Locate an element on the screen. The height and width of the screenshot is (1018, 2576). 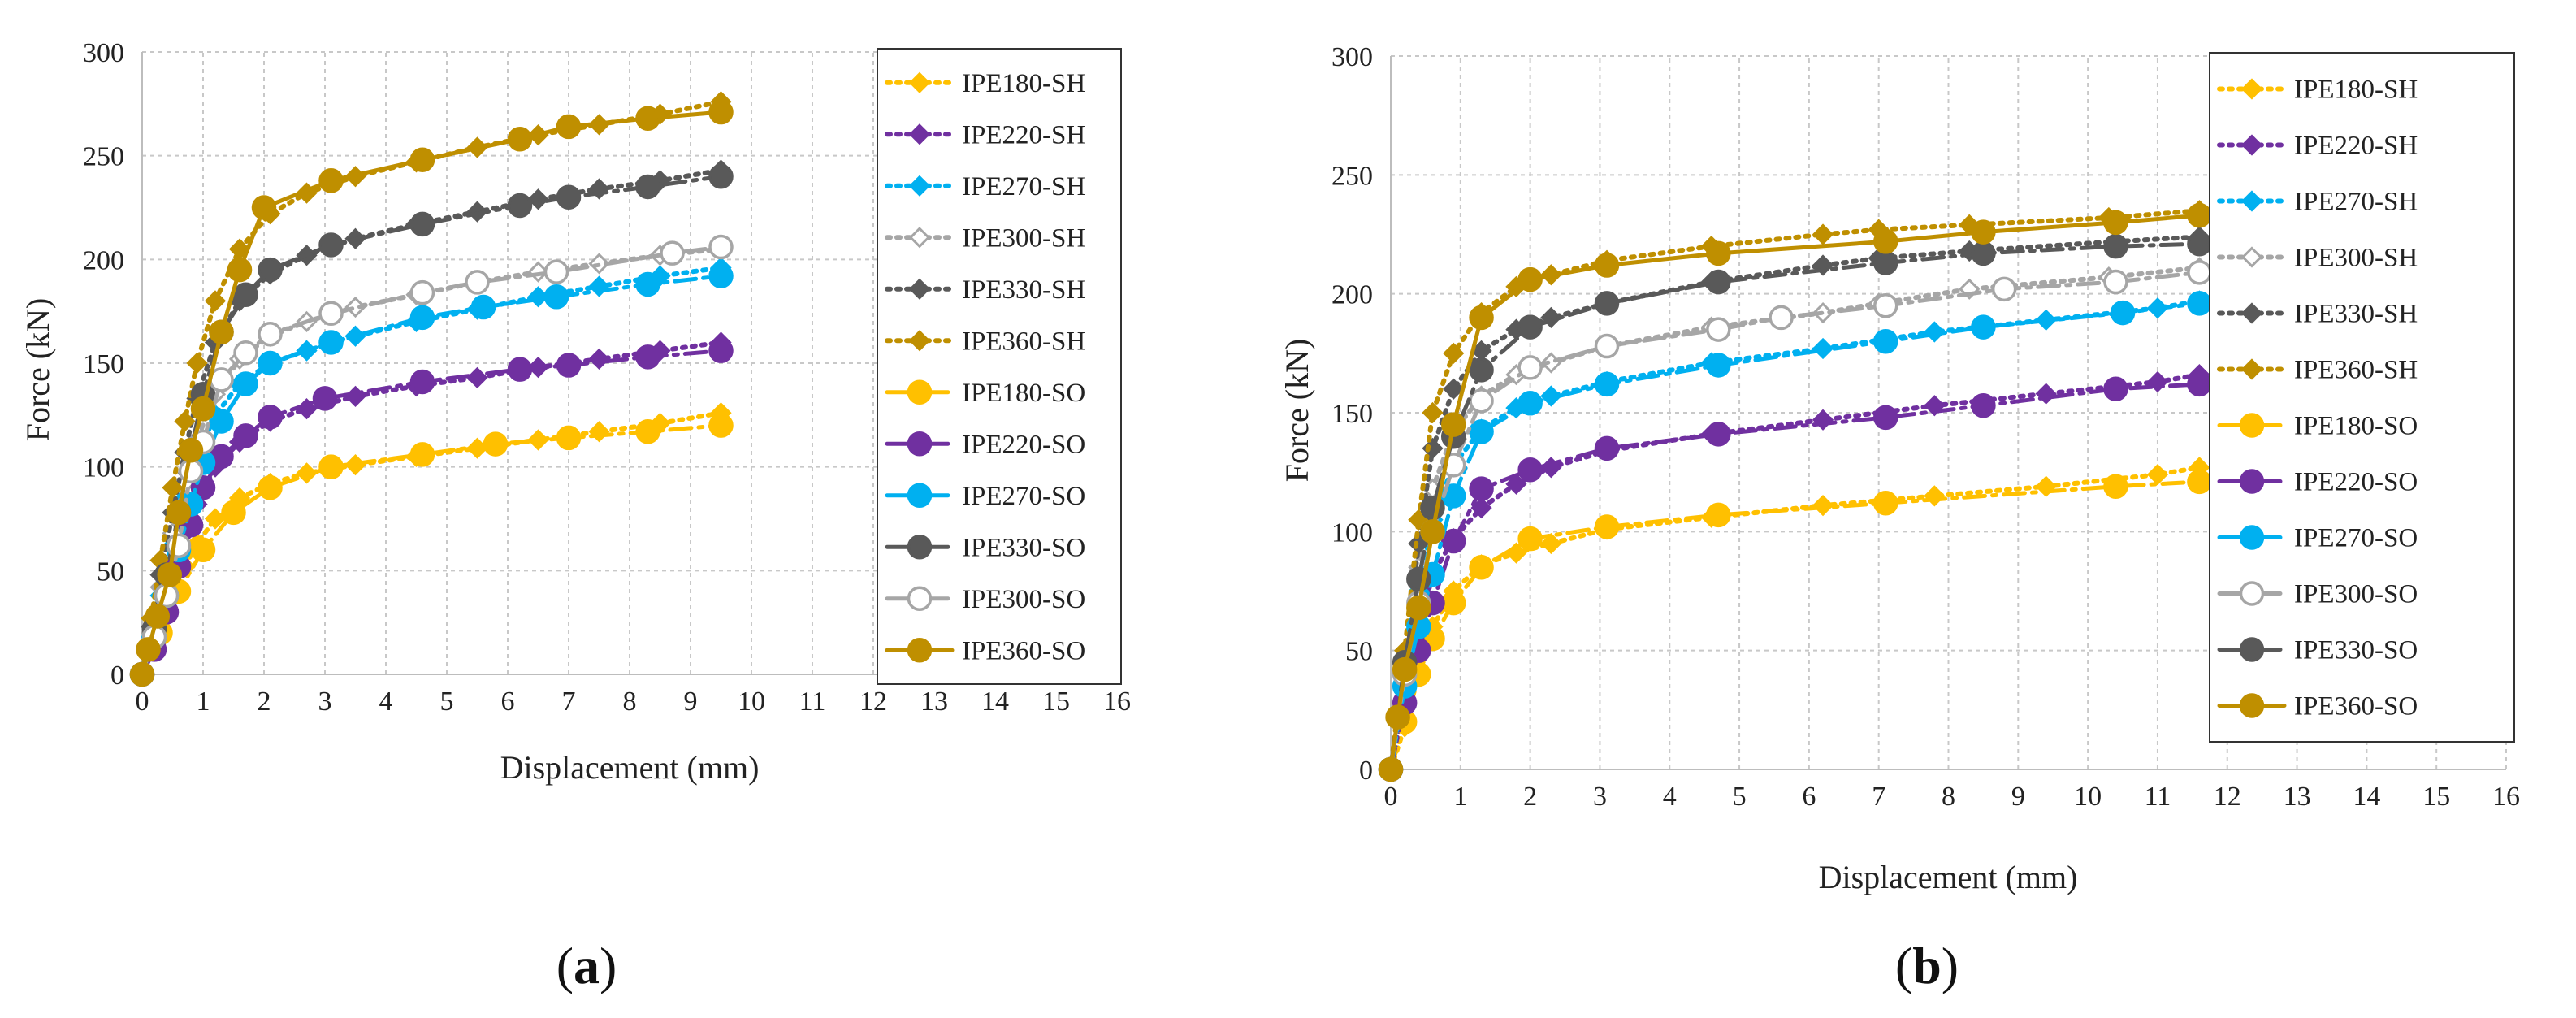
legend-label-b-4: IPE330-SH is located at coordinates (2356, 314).